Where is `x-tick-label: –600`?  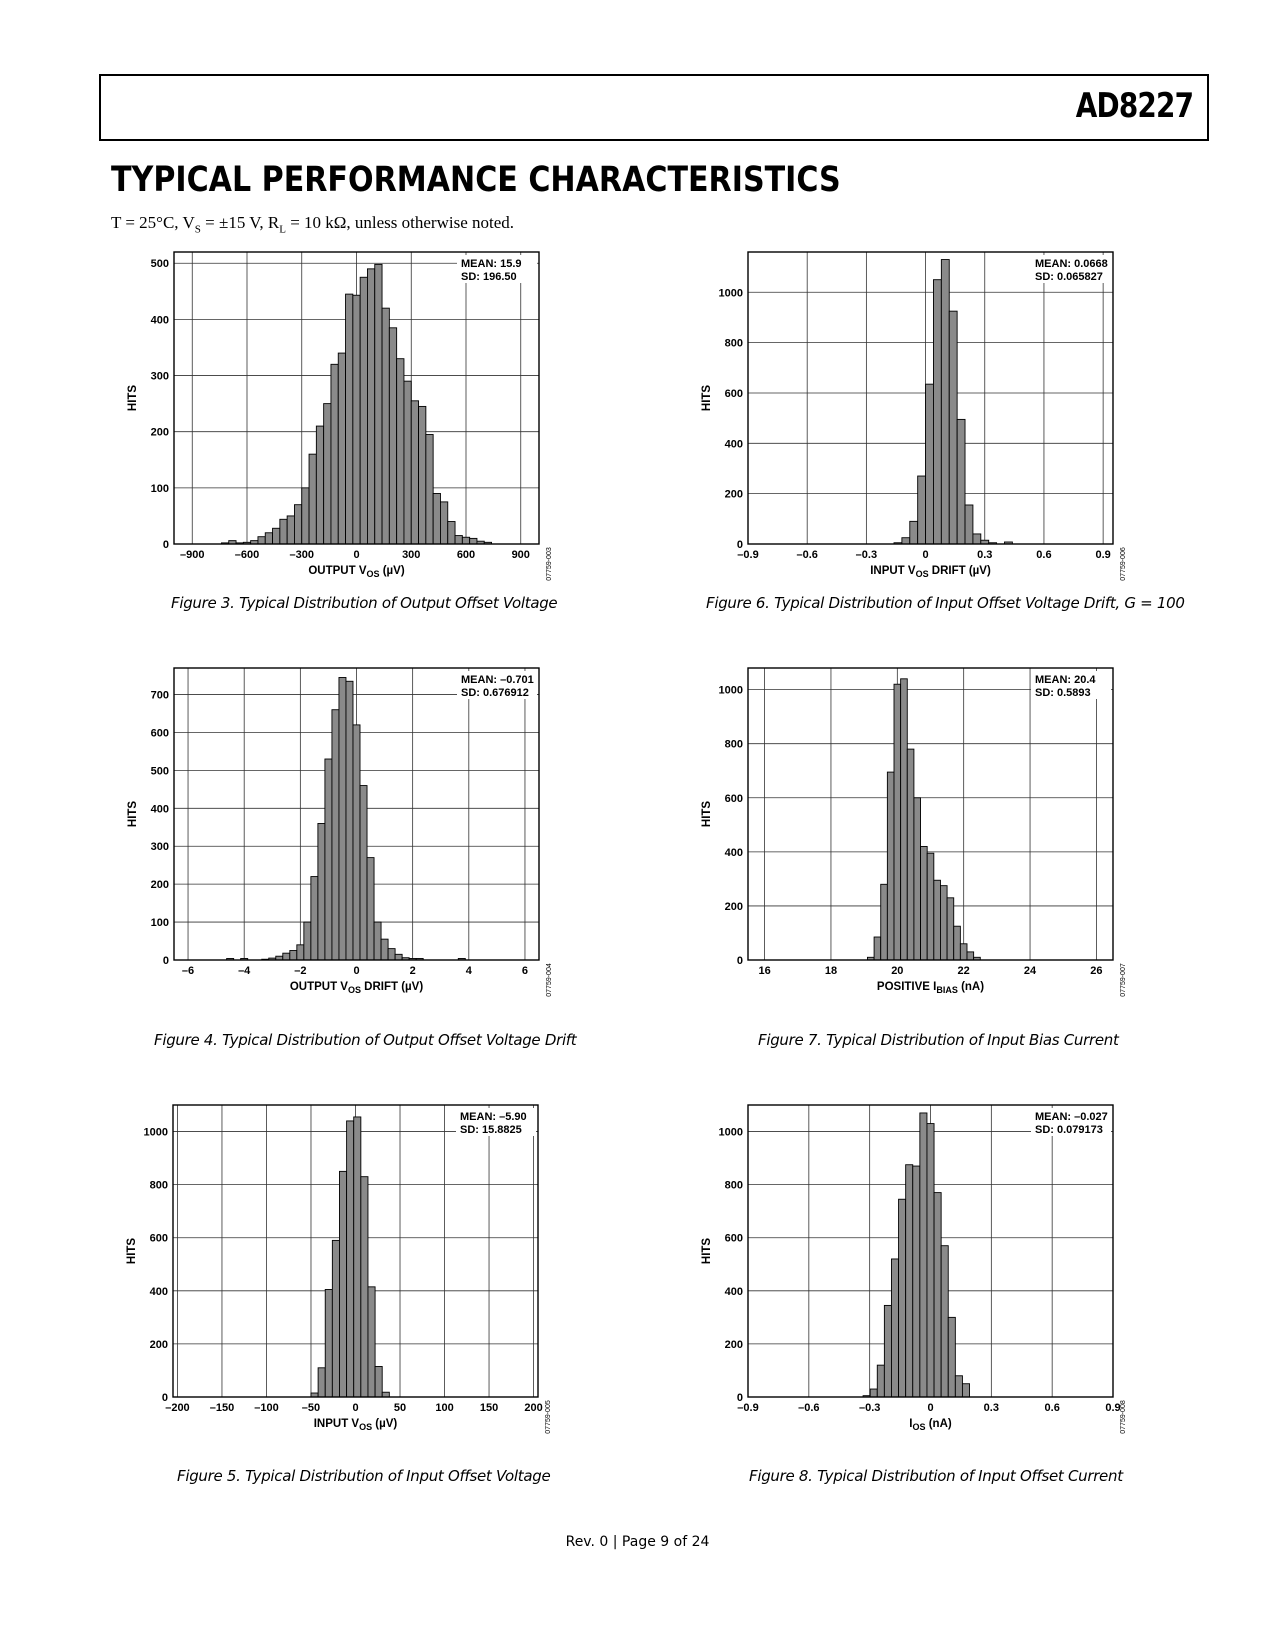 x-tick-label: –600 is located at coordinates (247, 555).